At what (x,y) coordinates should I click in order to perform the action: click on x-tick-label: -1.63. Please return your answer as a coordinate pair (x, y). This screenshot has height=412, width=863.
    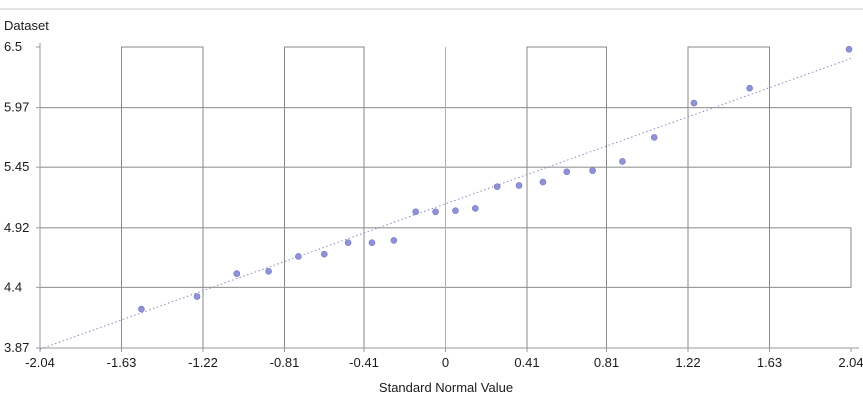
    Looking at the image, I should click on (122, 362).